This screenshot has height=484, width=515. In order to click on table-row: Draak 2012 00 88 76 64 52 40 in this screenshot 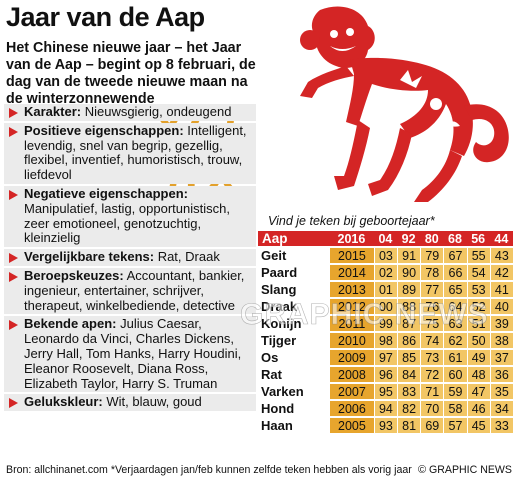, I will do `click(385, 306)`.